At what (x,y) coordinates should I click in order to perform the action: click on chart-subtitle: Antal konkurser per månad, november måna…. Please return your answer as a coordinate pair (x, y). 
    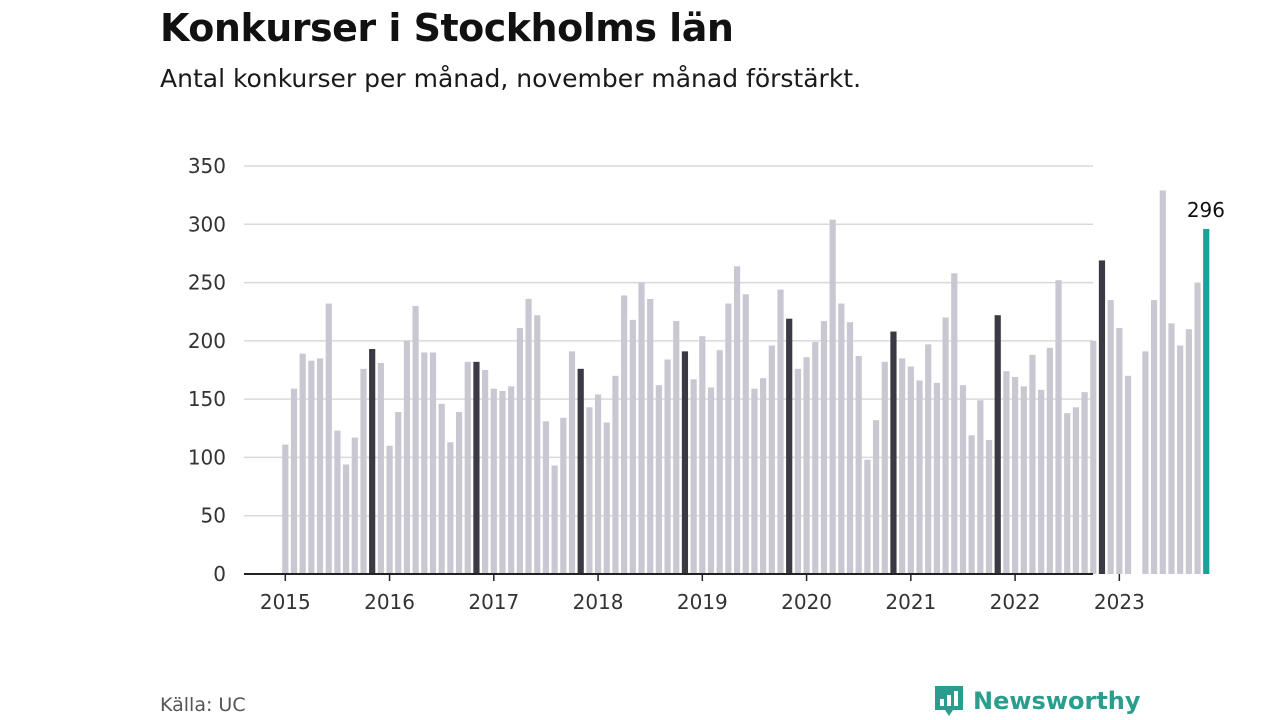
    Looking at the image, I should click on (511, 78).